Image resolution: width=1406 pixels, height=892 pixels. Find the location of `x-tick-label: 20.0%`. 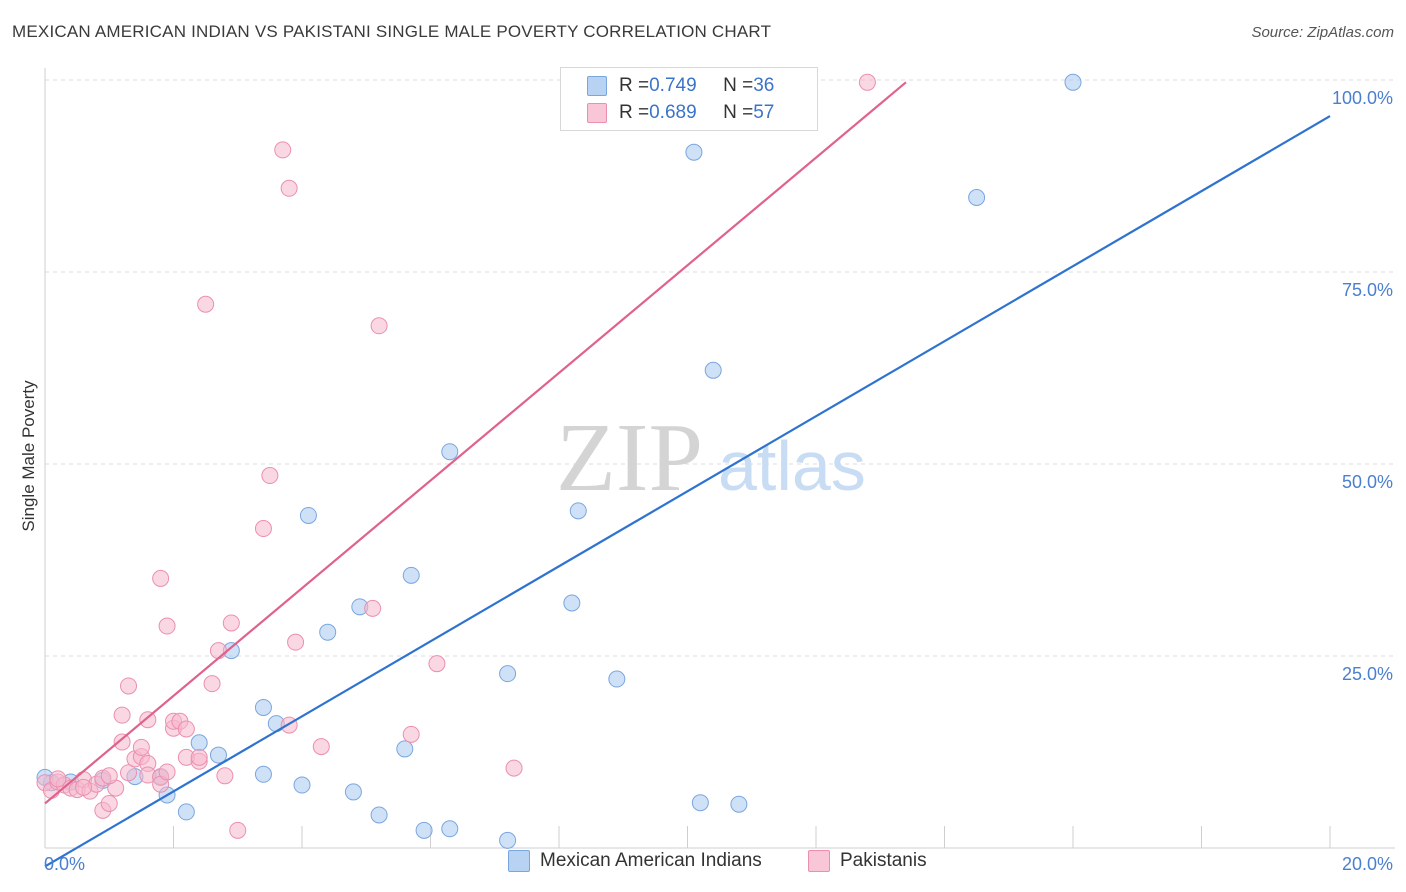

x-tick-label: 20.0% is located at coordinates (1367, 864).